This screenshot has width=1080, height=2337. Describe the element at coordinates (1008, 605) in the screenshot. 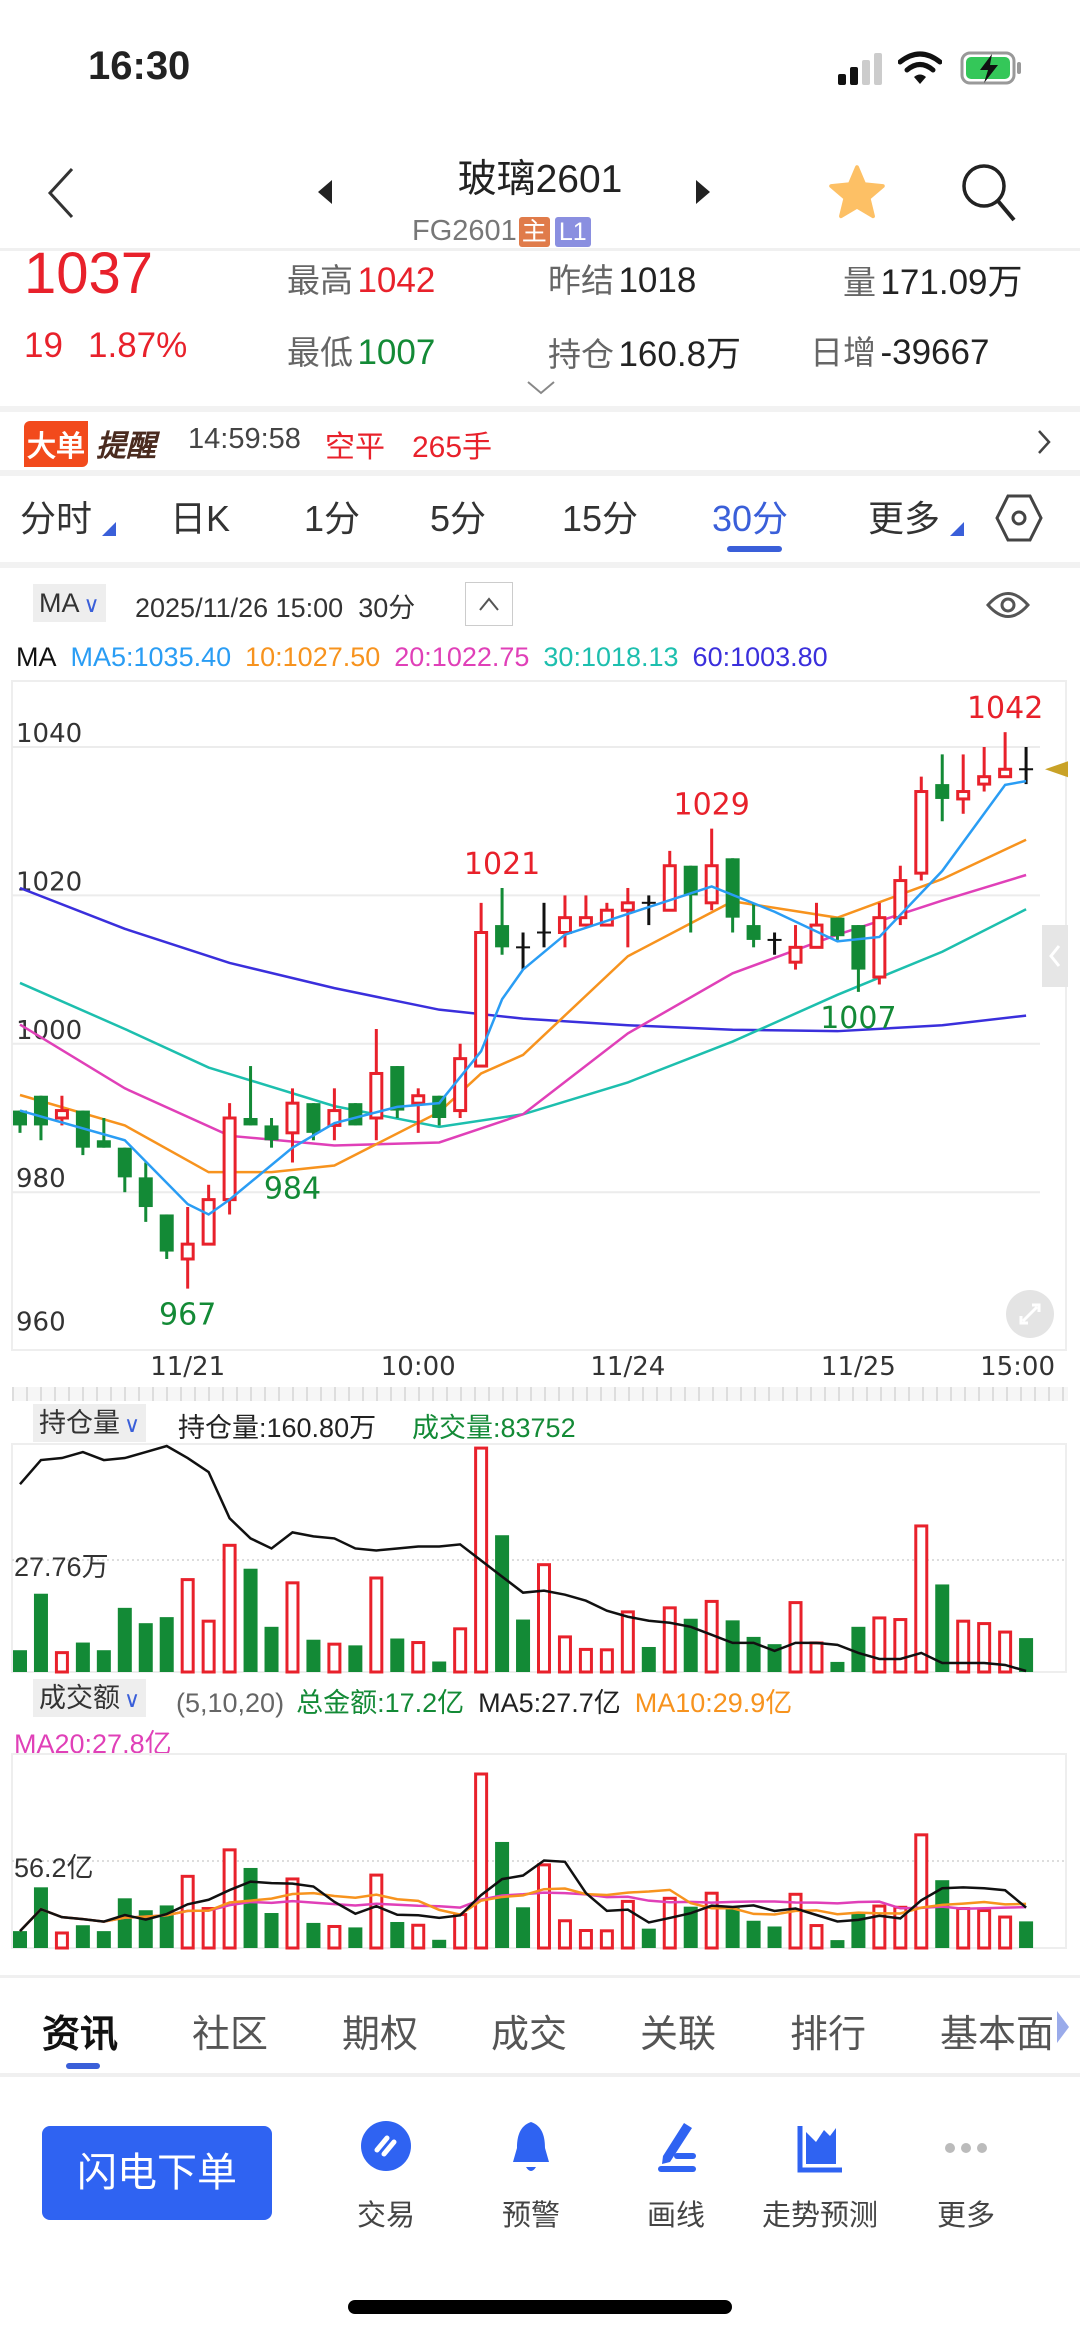

I see `eye-icon` at that location.